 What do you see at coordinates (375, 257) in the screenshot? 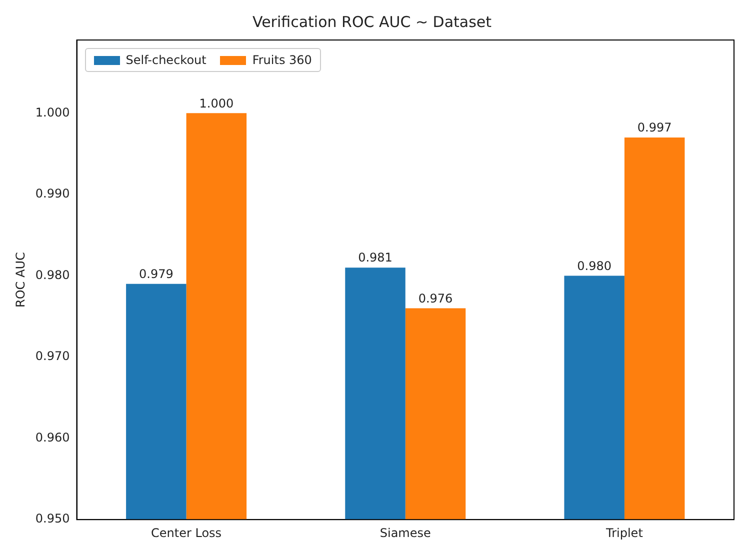
I see `data-label: 0.981` at bounding box center [375, 257].